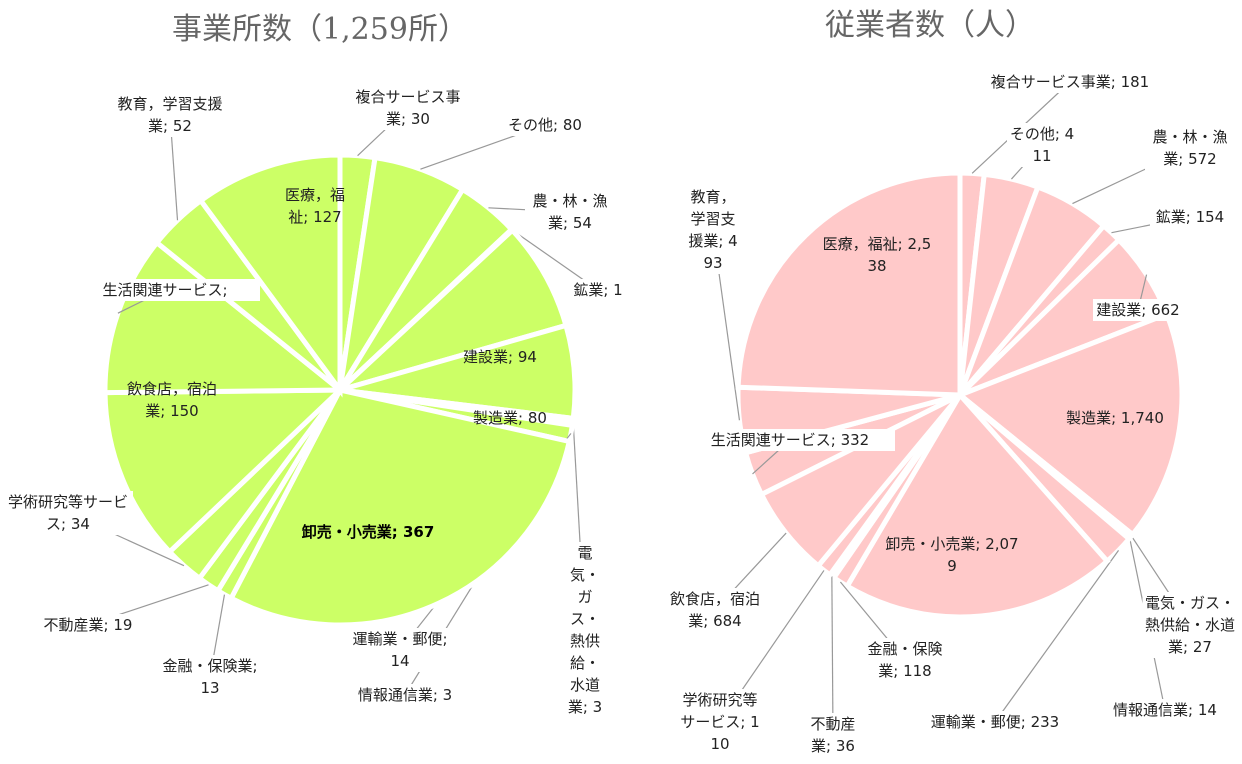 The image size is (1242, 764). I want to click on data-label: 鉱業; 154, so click(1190, 217).